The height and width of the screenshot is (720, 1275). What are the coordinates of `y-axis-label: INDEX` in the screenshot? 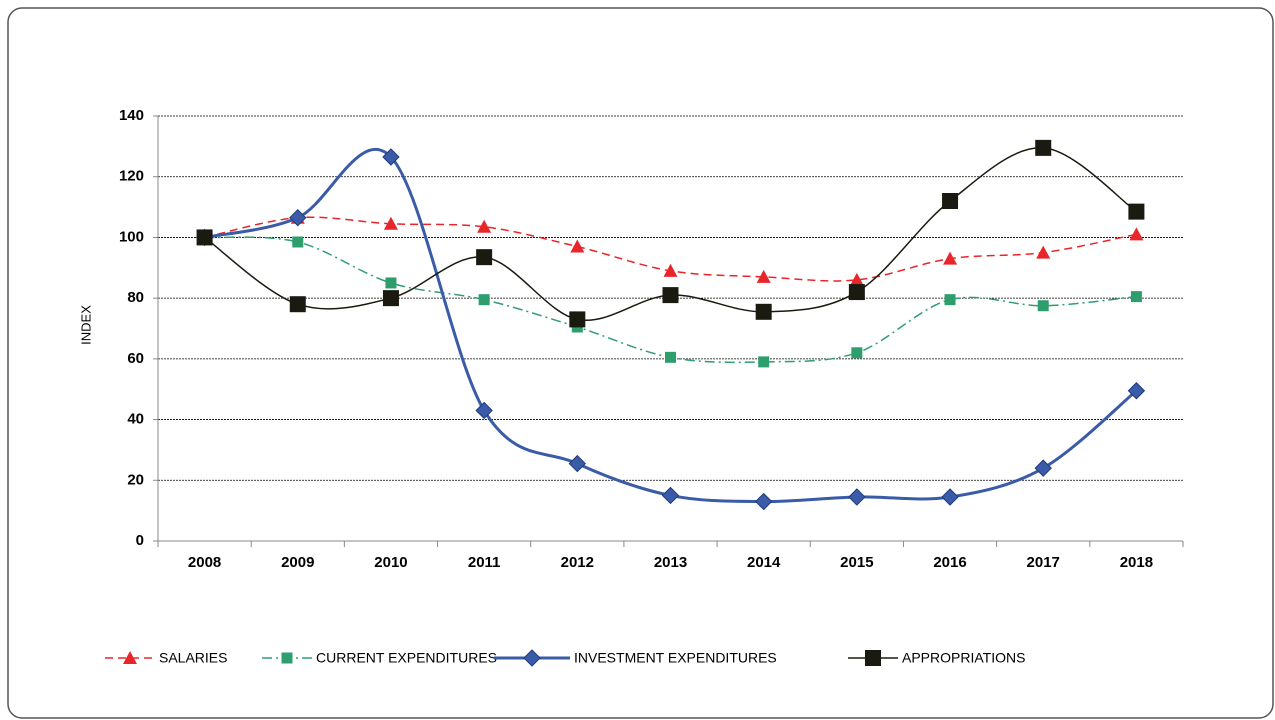 It's located at (85, 325).